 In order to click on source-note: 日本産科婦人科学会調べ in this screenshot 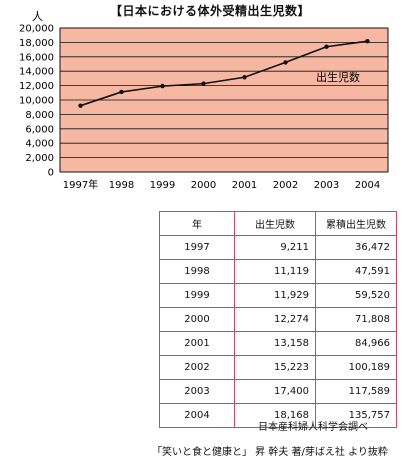, I will do `click(313, 427)`.